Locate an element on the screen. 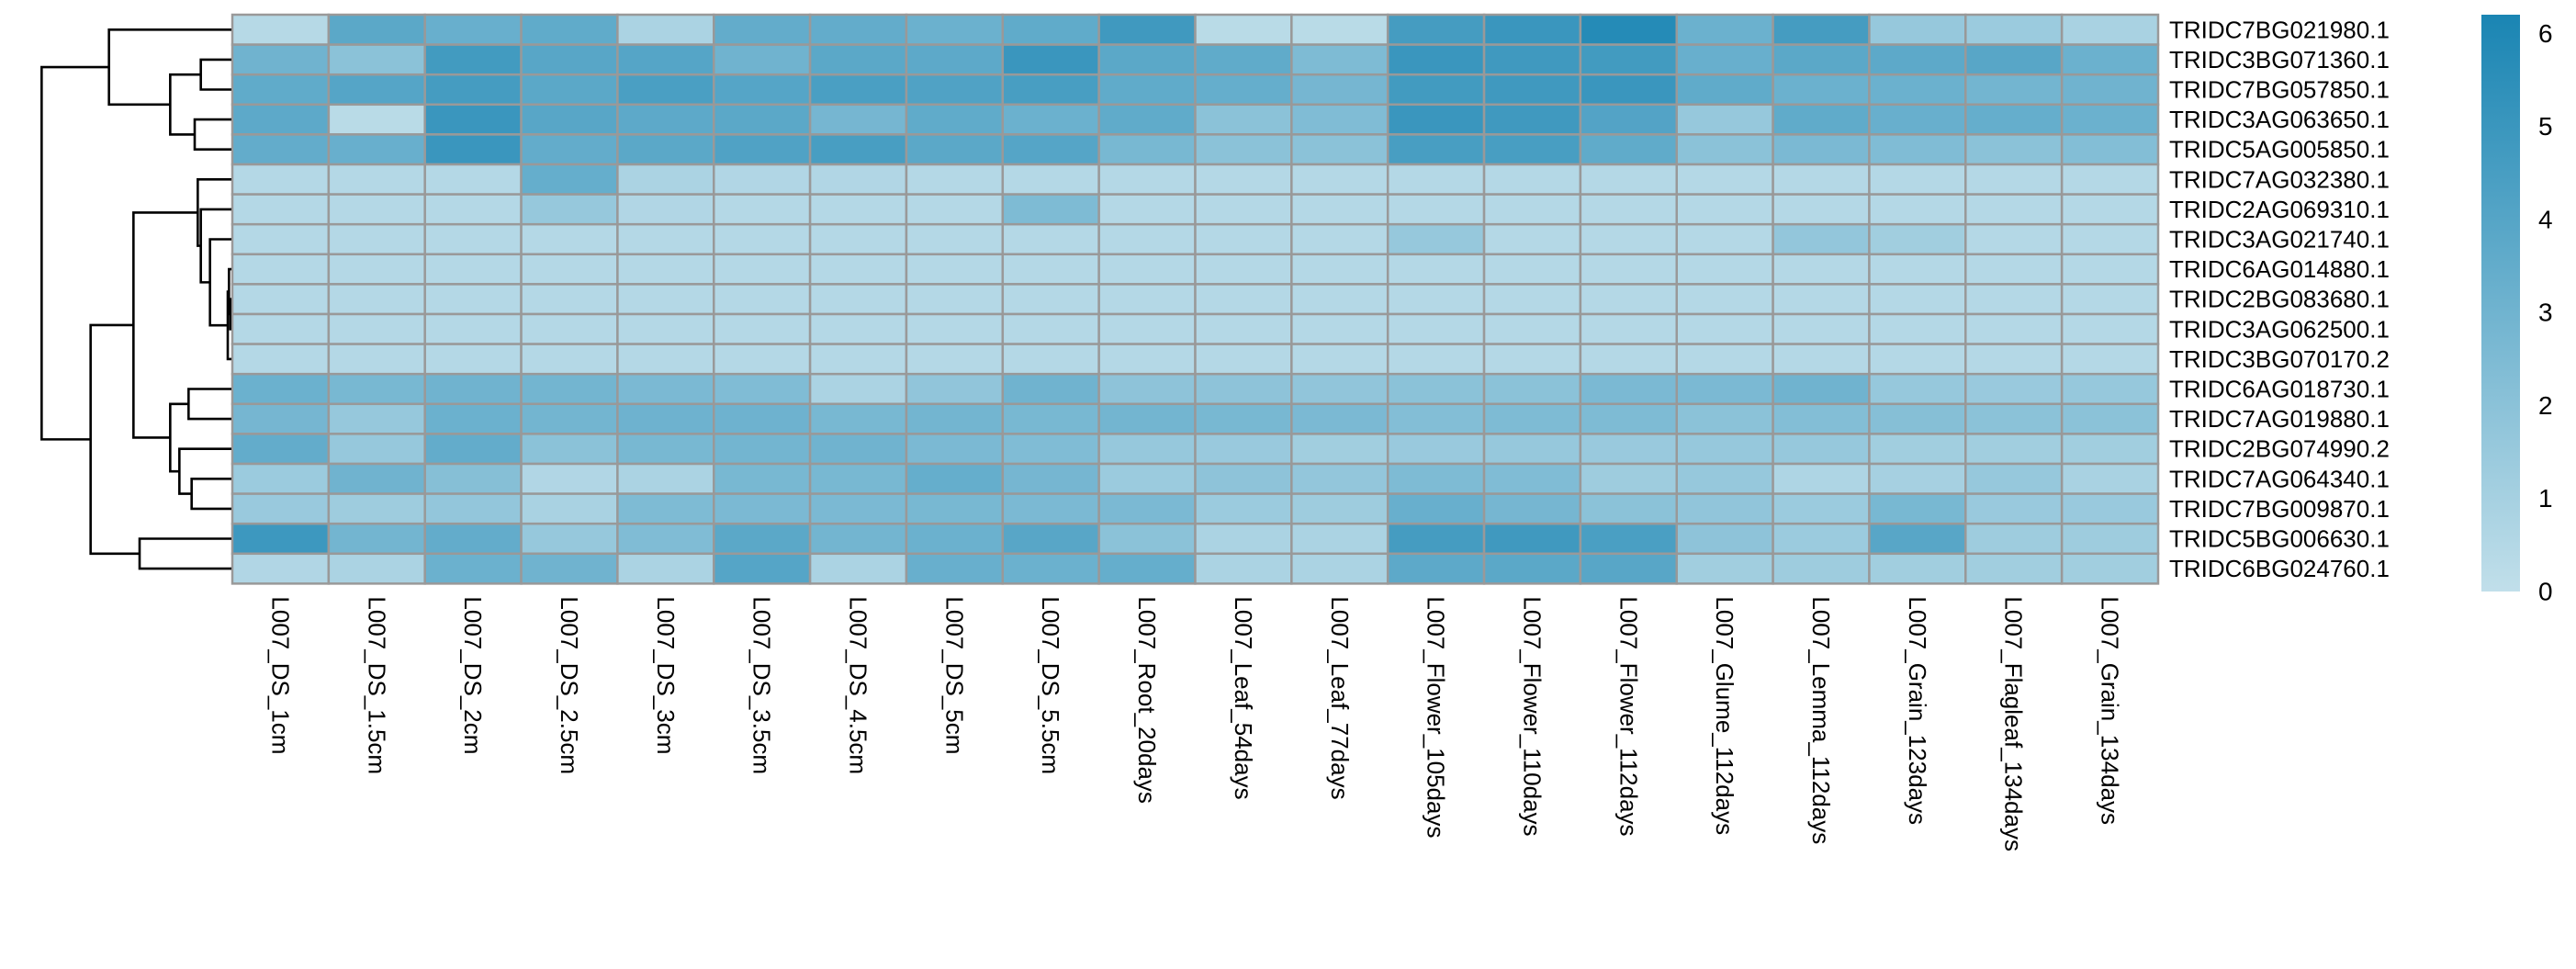 This screenshot has width=2576, height=969. row-label: TRIDC3BG071360.1 is located at coordinates (2279, 59).